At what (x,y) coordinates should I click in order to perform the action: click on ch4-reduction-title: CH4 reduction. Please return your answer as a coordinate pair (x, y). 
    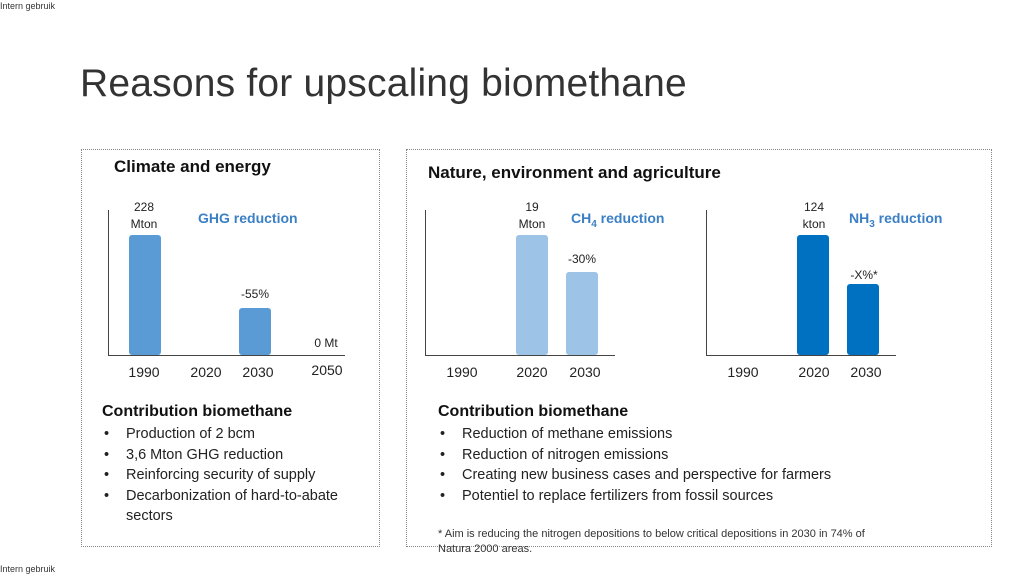
    Looking at the image, I should click on (618, 220).